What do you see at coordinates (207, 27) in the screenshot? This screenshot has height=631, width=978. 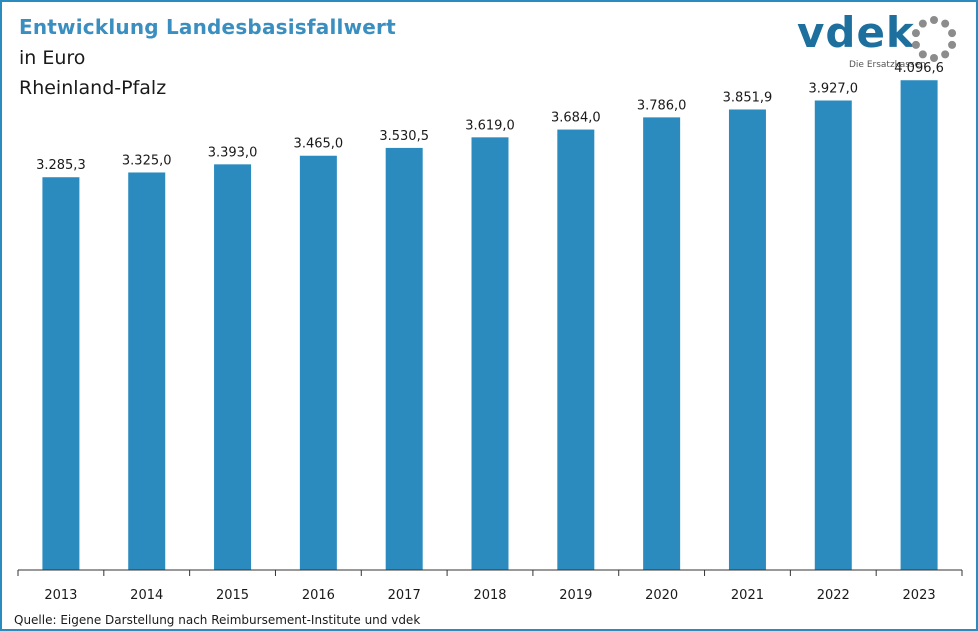 I see `chart-title: Entwicklung Landesbasisfallwert` at bounding box center [207, 27].